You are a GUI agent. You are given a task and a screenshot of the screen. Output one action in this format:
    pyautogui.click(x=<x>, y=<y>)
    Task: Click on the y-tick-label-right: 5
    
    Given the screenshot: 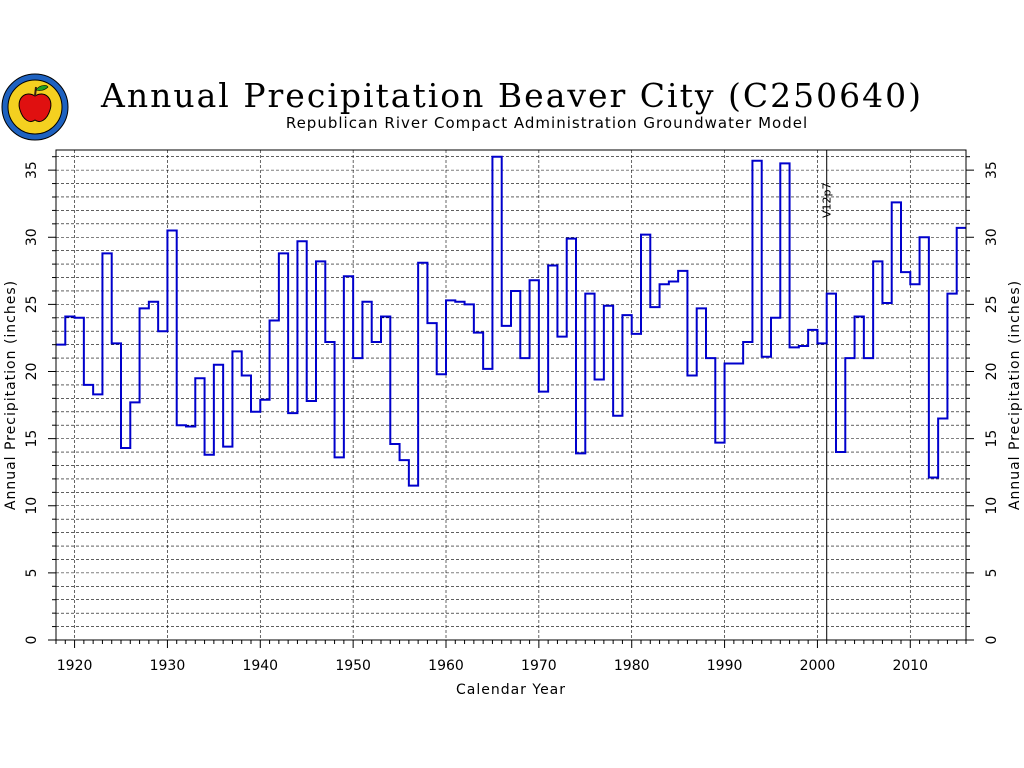 What is the action you would take?
    pyautogui.click(x=992, y=572)
    